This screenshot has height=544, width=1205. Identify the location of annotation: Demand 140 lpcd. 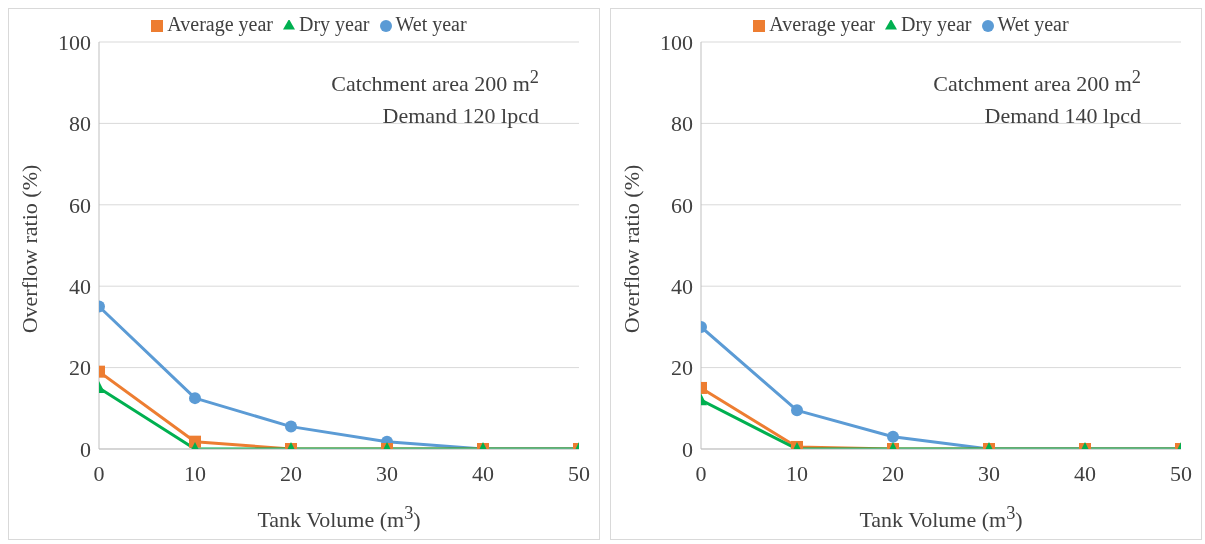
(1062, 116).